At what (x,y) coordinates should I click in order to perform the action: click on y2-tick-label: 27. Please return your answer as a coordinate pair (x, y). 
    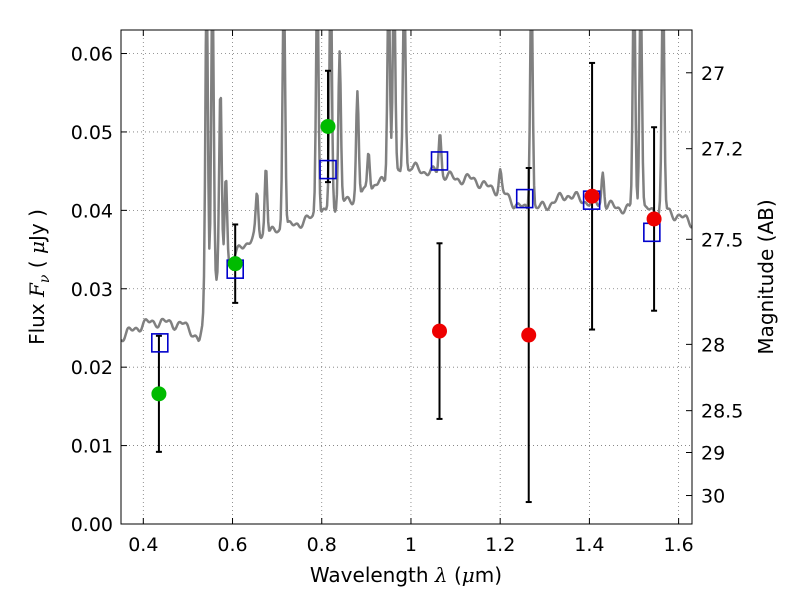
    Looking at the image, I should click on (713, 74).